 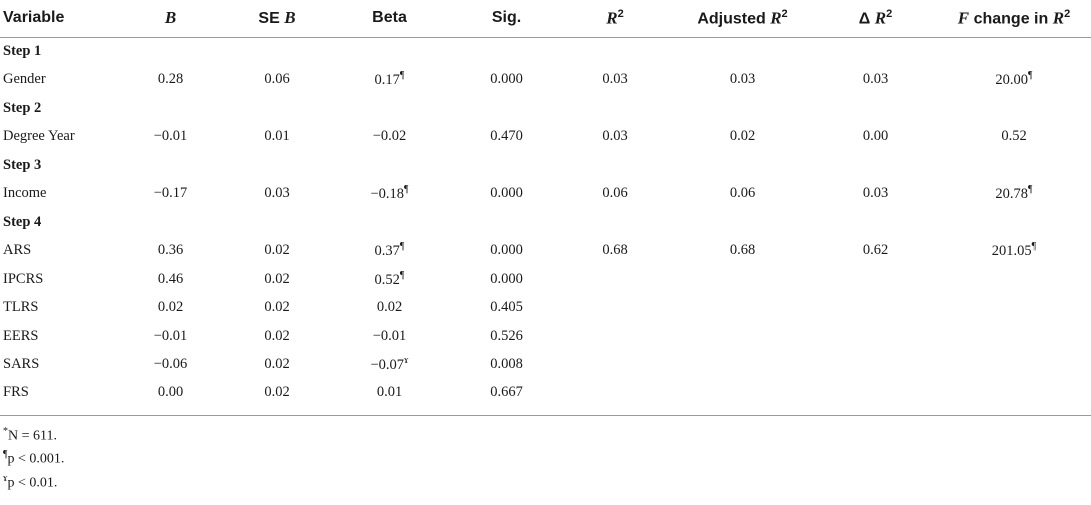 What do you see at coordinates (387, 279) in the screenshot?
I see `cell-value: 0.52` at bounding box center [387, 279].